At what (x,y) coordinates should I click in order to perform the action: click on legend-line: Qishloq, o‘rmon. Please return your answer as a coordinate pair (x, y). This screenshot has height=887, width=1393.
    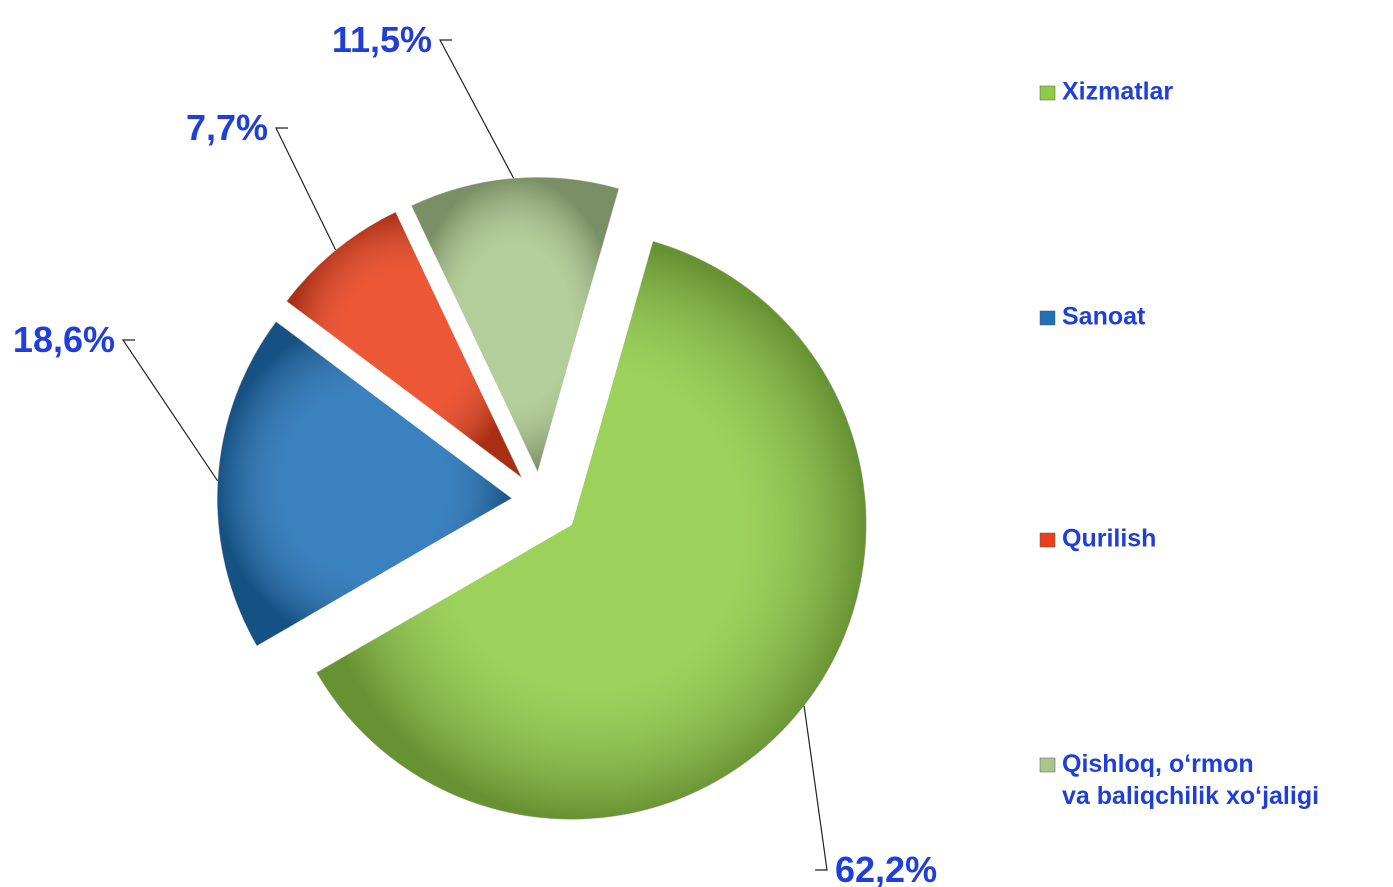
    Looking at the image, I should click on (1158, 764).